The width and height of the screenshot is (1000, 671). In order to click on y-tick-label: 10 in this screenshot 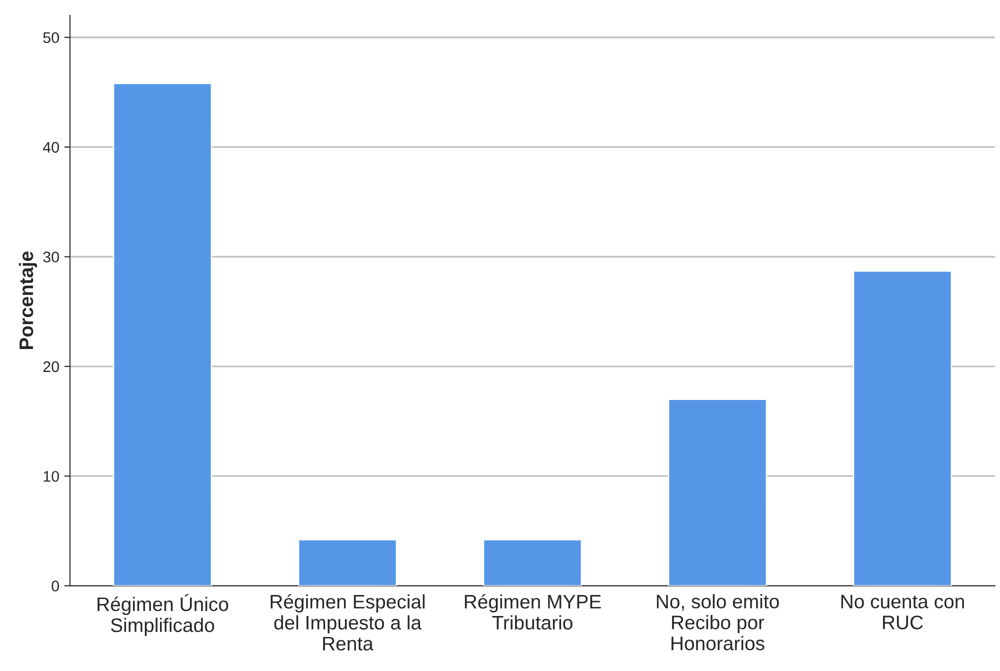, I will do `click(51, 476)`.